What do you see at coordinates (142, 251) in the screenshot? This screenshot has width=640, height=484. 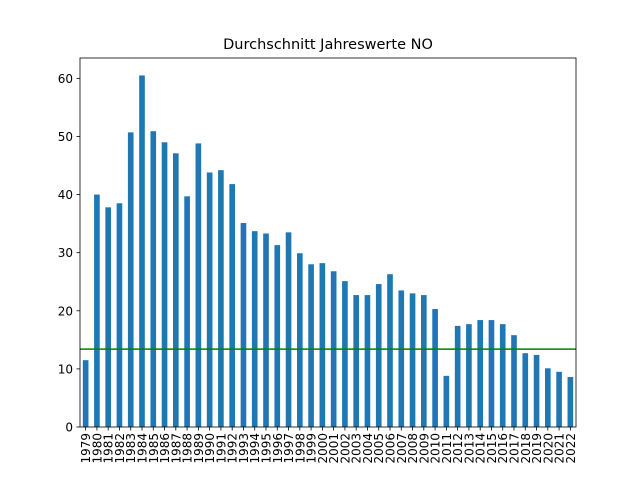 I see `bar-1984` at bounding box center [142, 251].